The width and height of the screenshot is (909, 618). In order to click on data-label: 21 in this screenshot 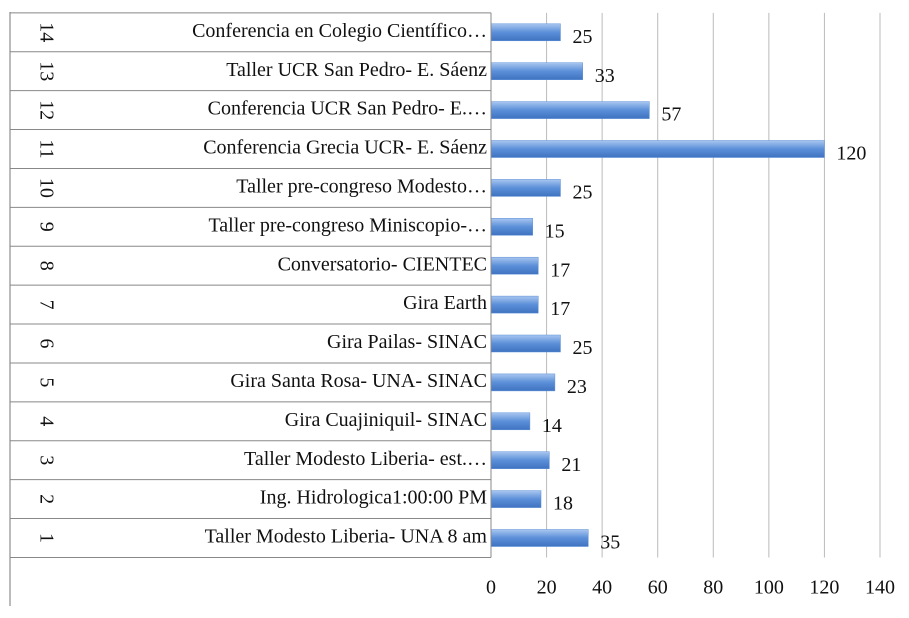, I will do `click(571, 465)`.